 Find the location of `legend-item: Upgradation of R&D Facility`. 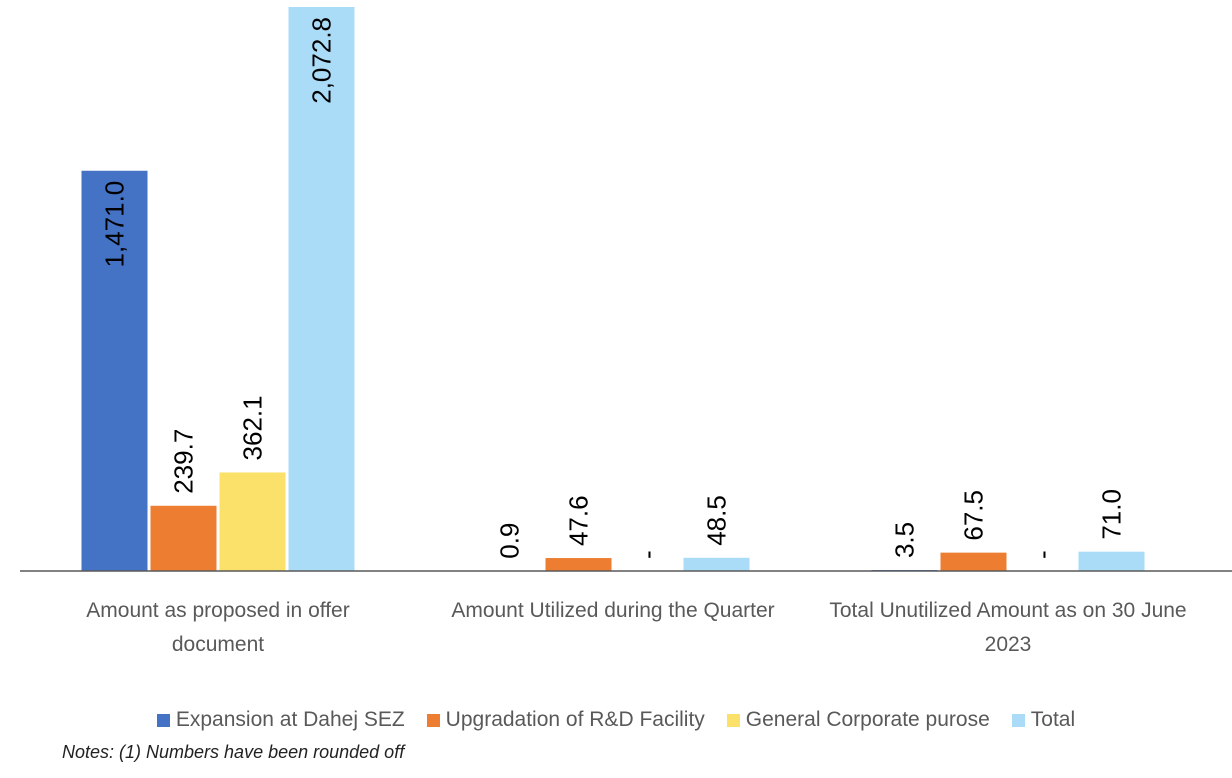

legend-item: Upgradation of R&D Facility is located at coordinates (565, 720).